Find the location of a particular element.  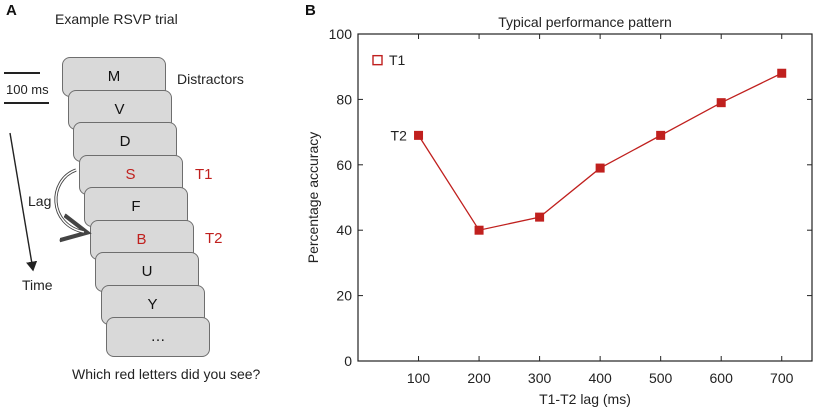

t2-point-label: T2 is located at coordinates (399, 135).